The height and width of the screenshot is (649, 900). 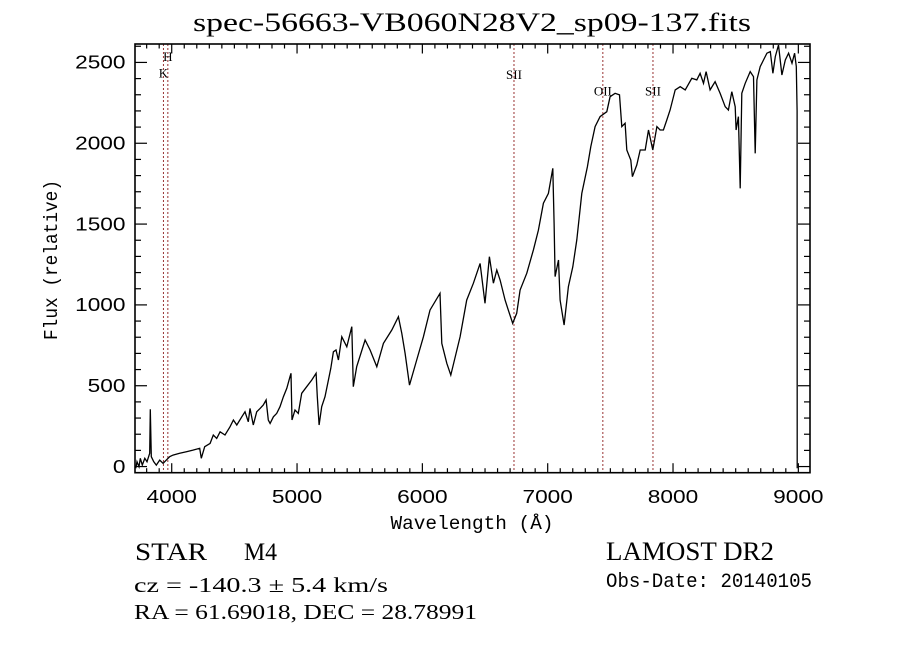 What do you see at coordinates (107, 386) in the screenshot?
I see `y-tick-label: 500` at bounding box center [107, 386].